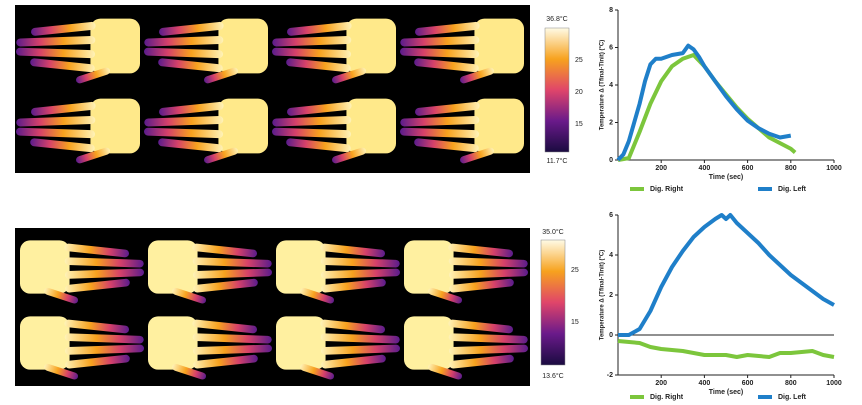 This screenshot has width=862, height=405. I want to click on x-tick-label: 200, so click(661, 168).